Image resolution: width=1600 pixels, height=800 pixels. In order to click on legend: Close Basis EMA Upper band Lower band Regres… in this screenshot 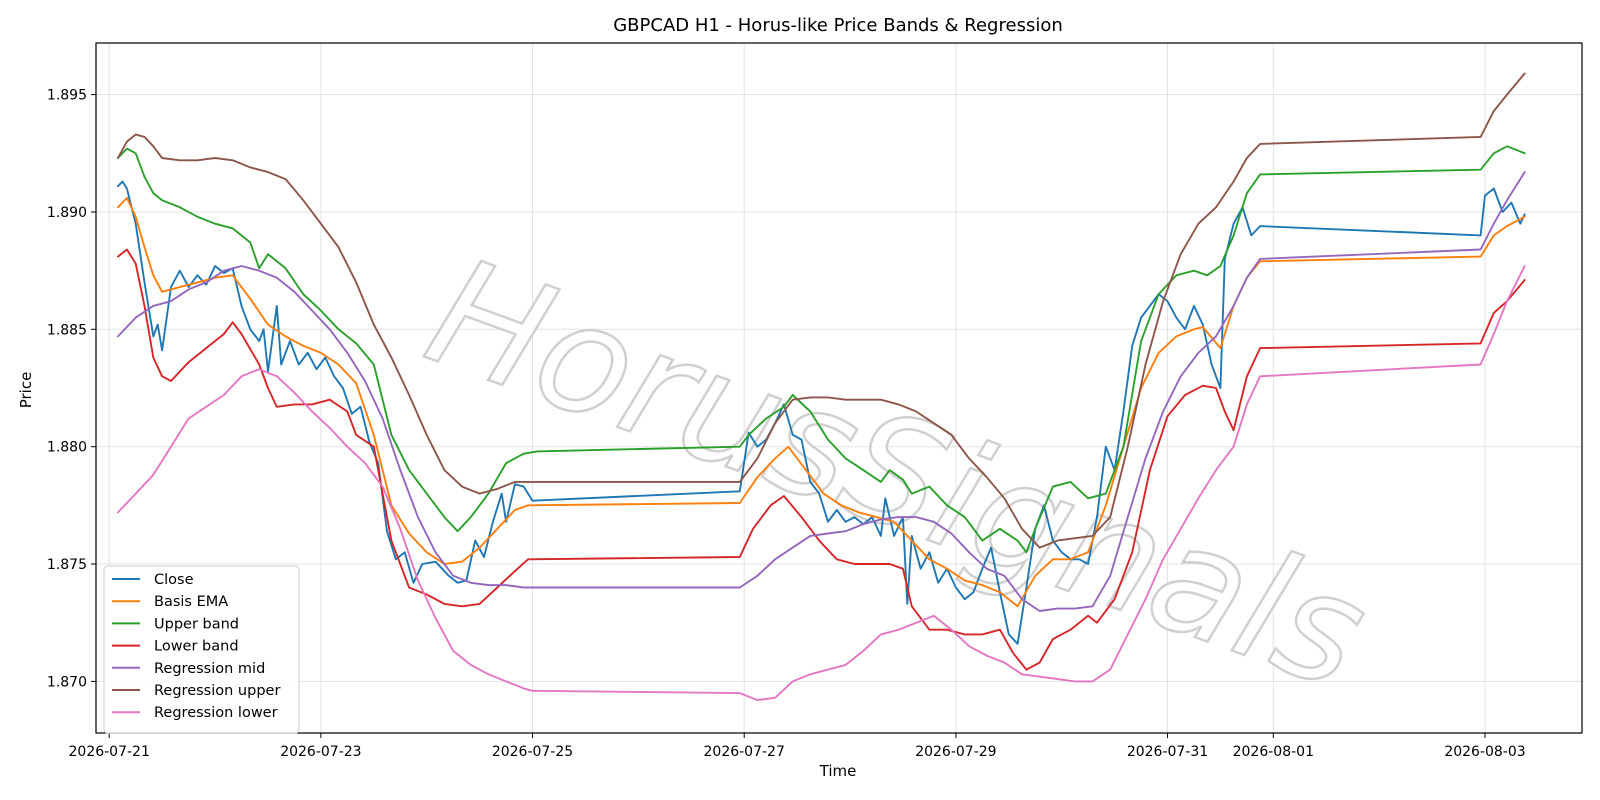, I will do `click(201, 649)`.